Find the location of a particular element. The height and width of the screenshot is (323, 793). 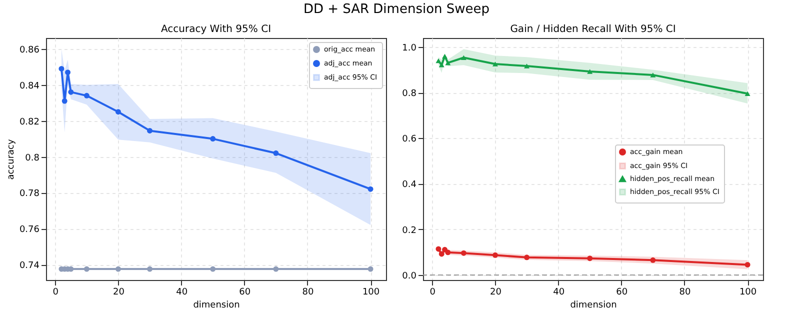

y-tick-label: 1.0 is located at coordinates (409, 48).